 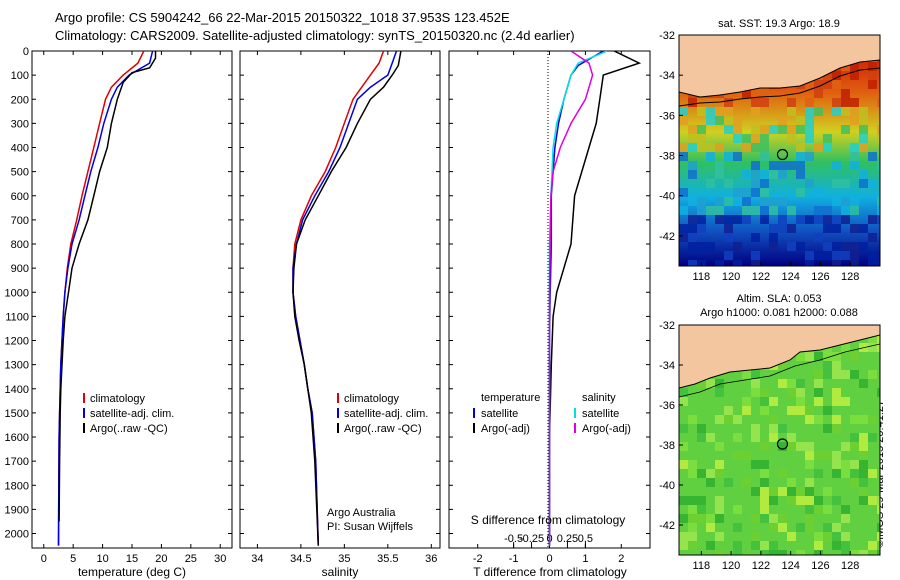 I want to click on x-tick-label: 124, so click(x=790, y=566).